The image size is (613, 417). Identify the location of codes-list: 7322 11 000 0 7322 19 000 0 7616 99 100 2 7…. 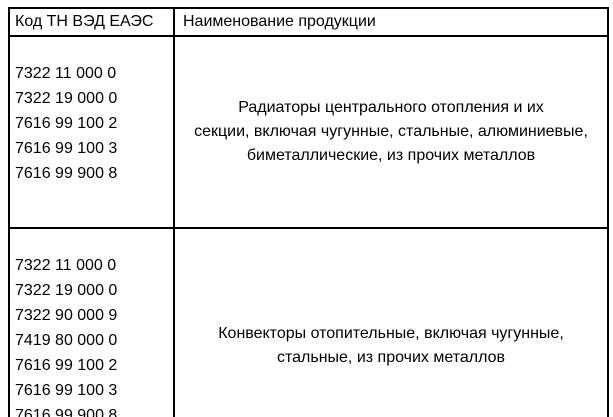
(94, 123).